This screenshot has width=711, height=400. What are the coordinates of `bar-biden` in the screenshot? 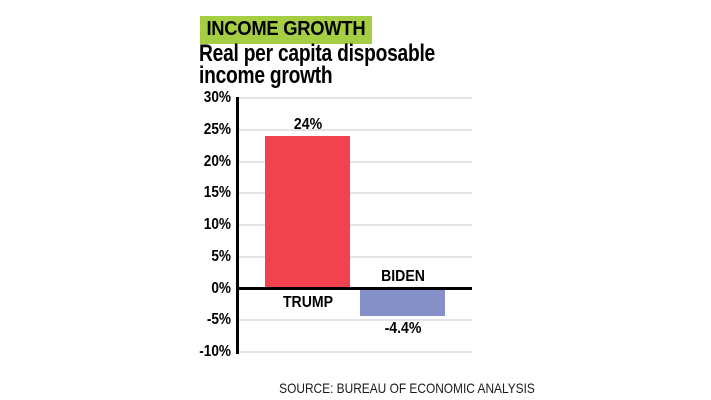 It's located at (402, 302).